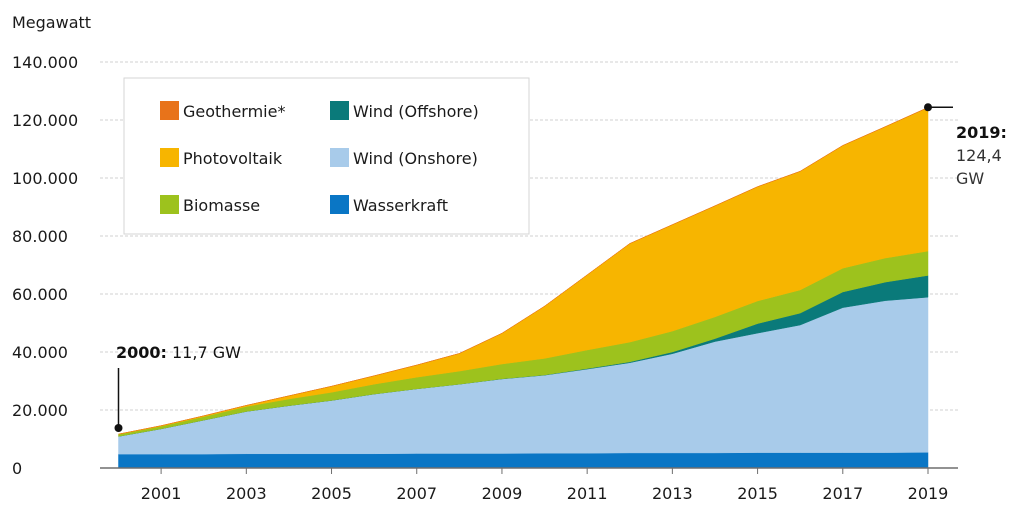  Describe the element at coordinates (45, 178) in the screenshot. I see `y-tick-label: 100.000` at that location.